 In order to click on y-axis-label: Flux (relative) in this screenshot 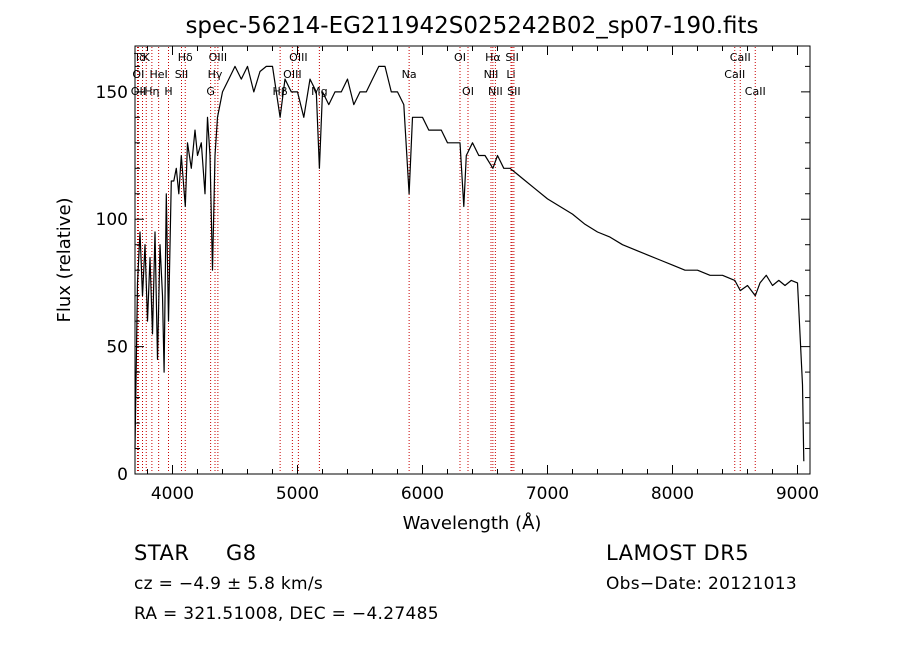, I will do `click(64, 259)`.